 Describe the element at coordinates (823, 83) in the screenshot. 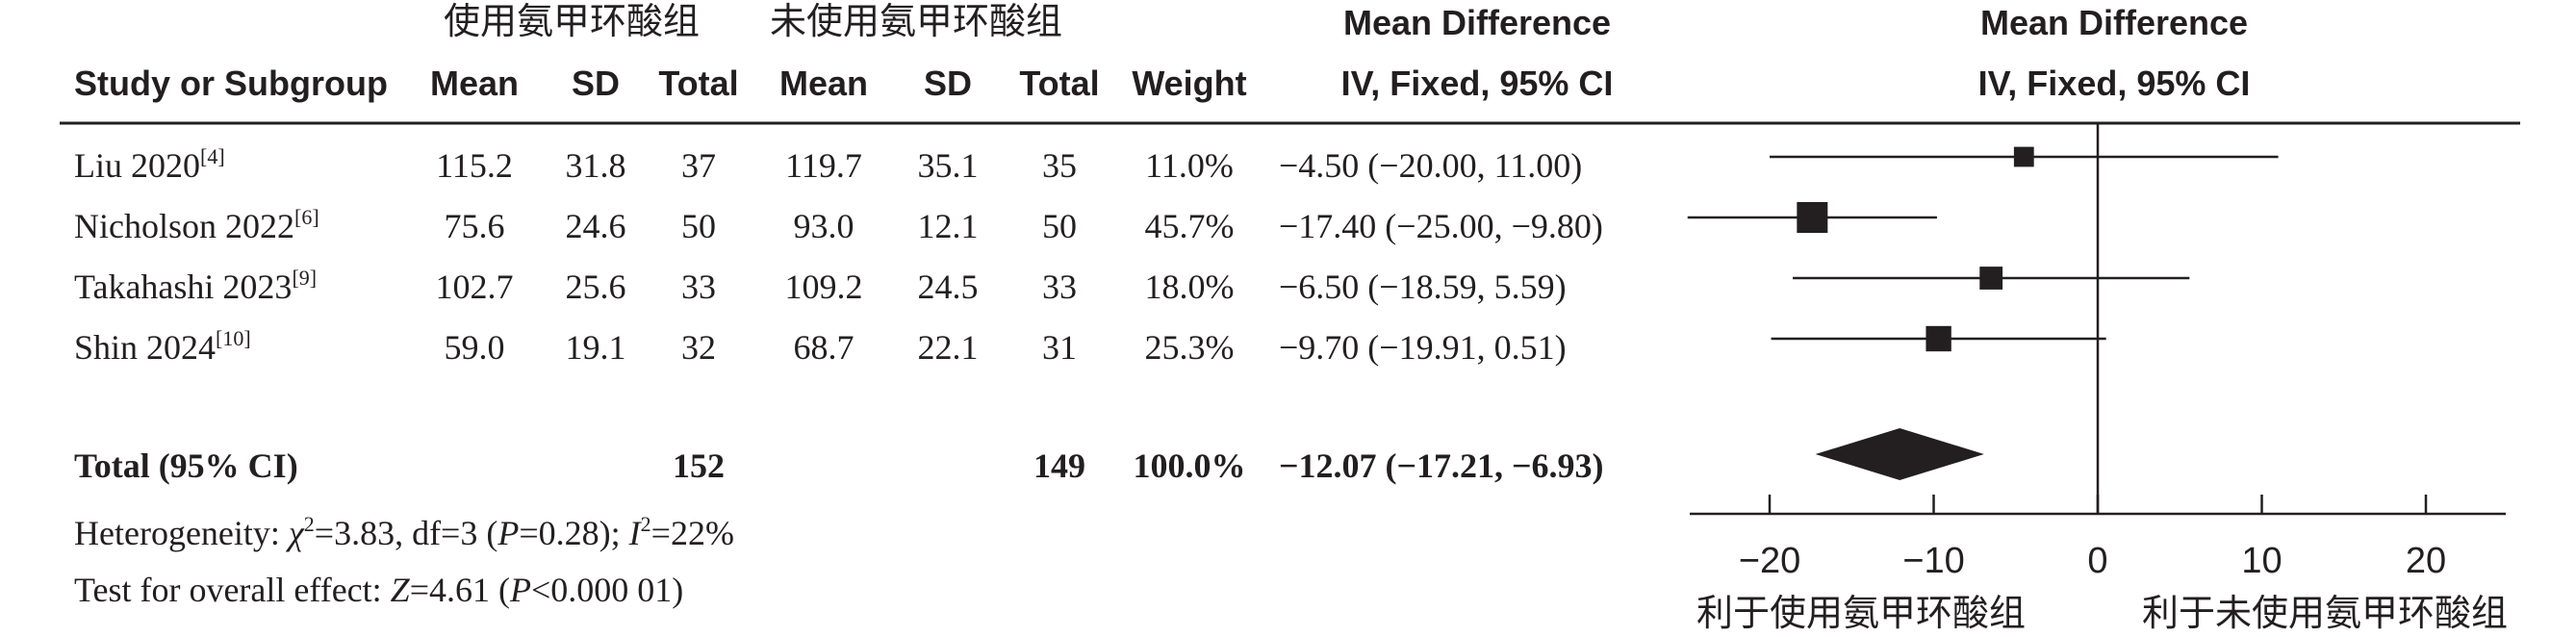

I see `col-mean2: Mean` at that location.